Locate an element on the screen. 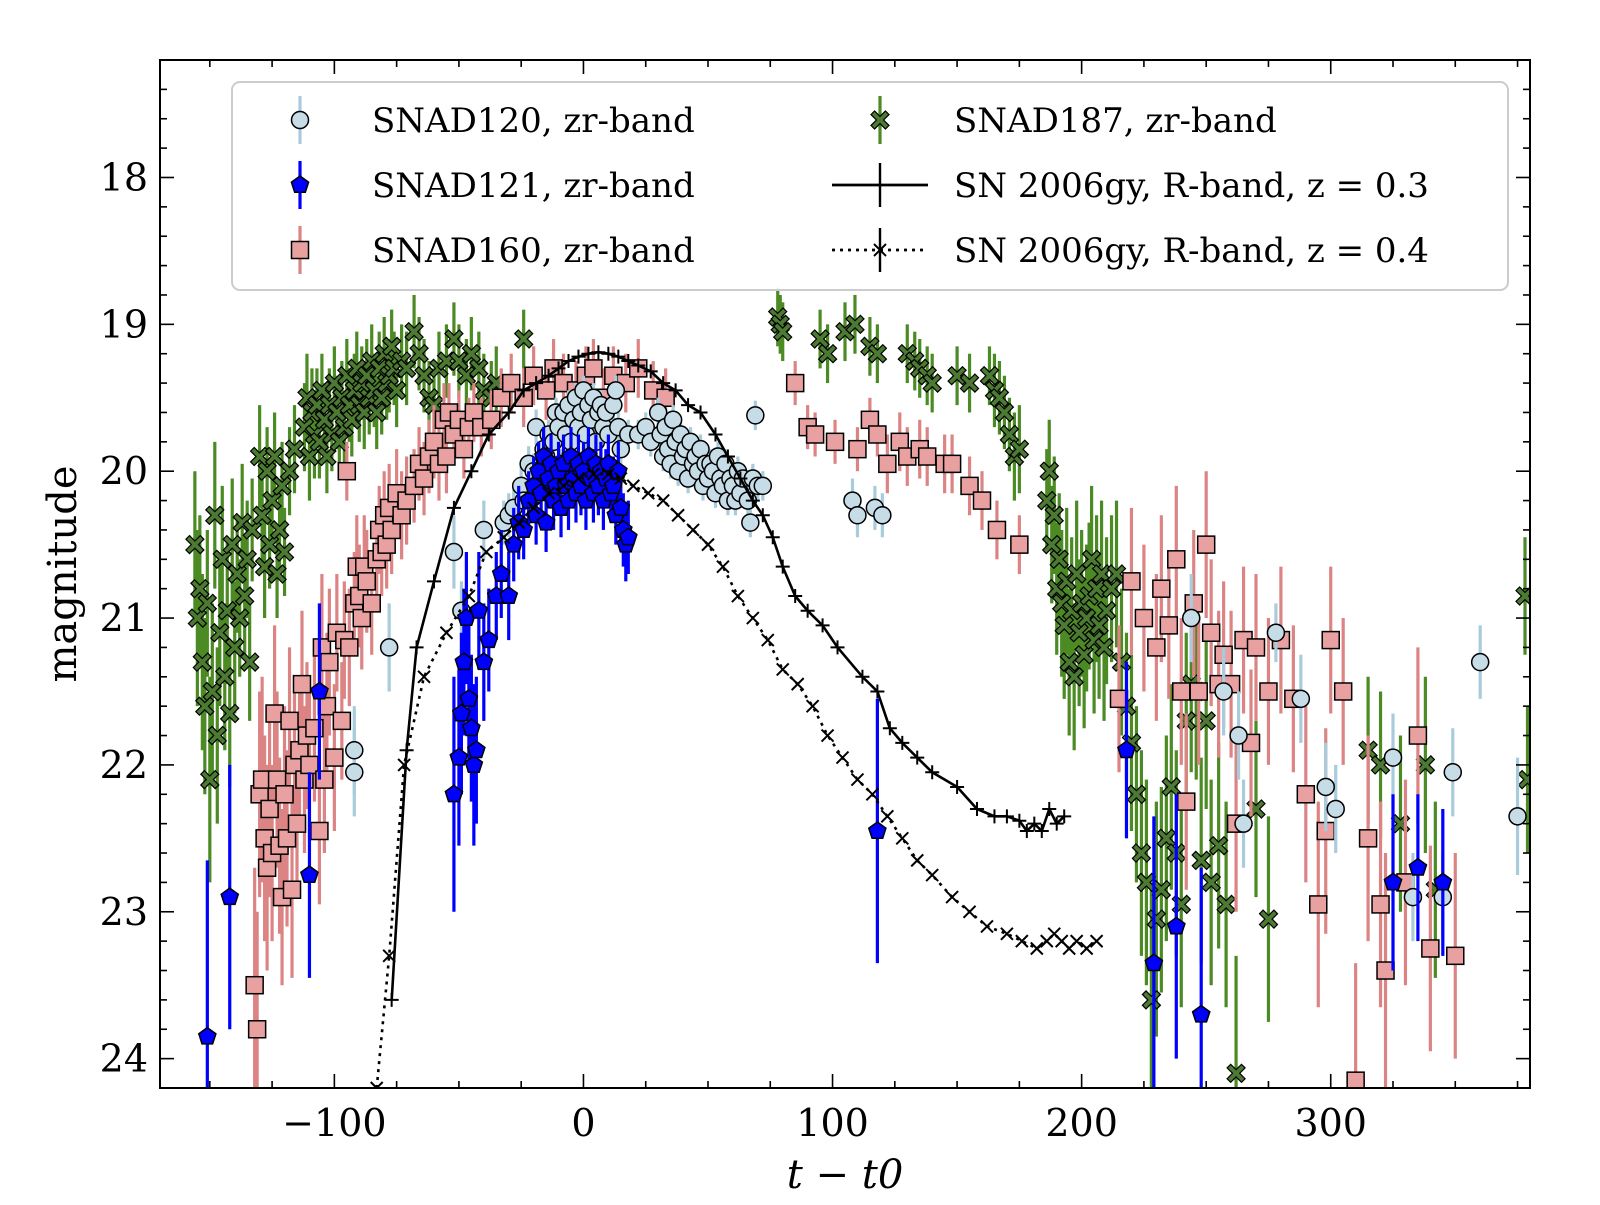 This screenshot has width=1600, height=1205. y-tick-label: 18 is located at coordinates (124, 177).